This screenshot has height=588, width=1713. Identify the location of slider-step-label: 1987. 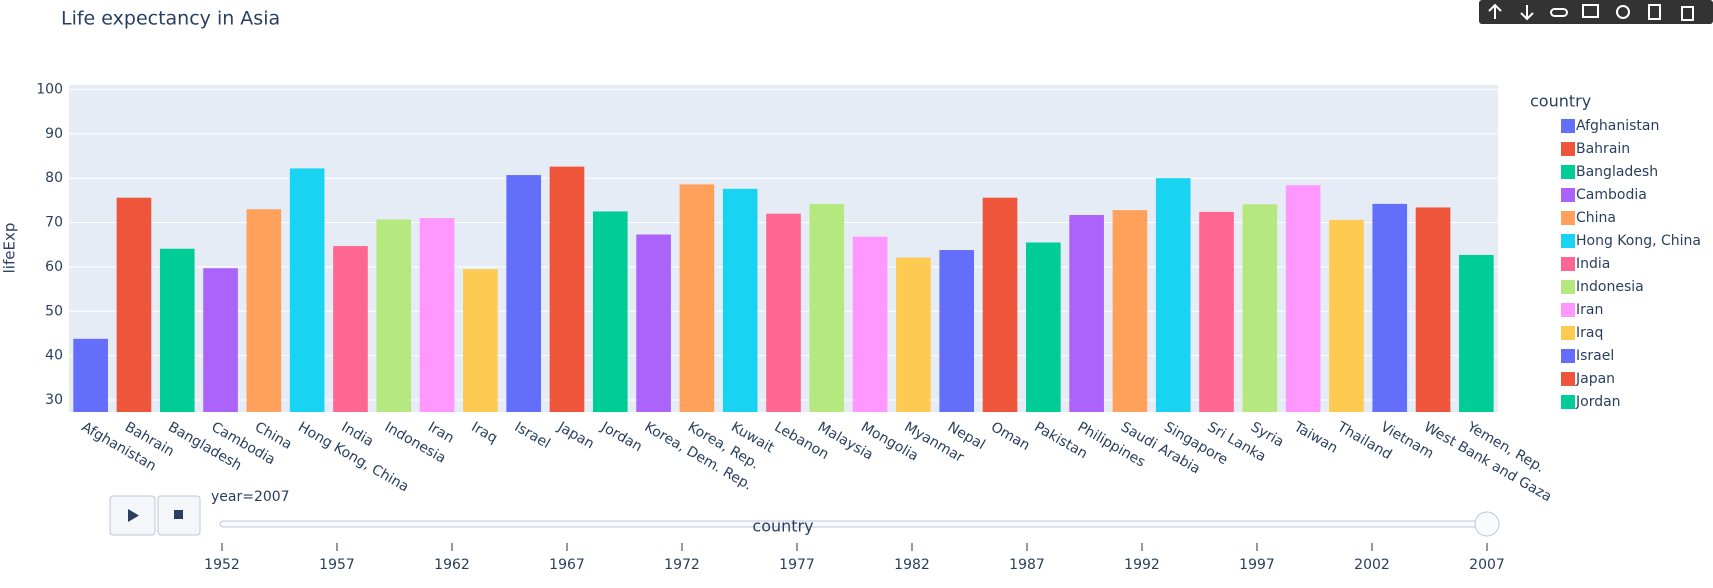
(1027, 565).